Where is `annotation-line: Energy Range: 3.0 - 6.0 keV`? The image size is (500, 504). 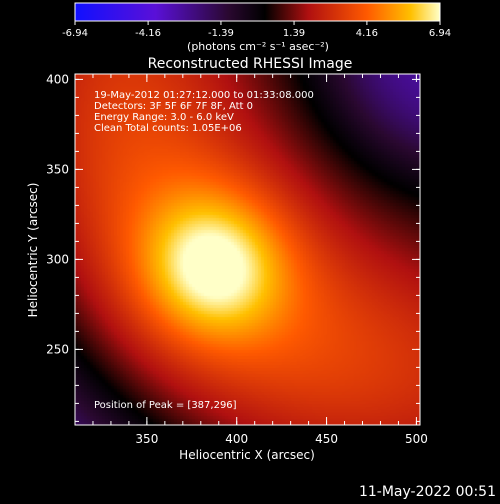
annotation-line: Energy Range: 3.0 - 6.0 keV is located at coordinates (164, 117).